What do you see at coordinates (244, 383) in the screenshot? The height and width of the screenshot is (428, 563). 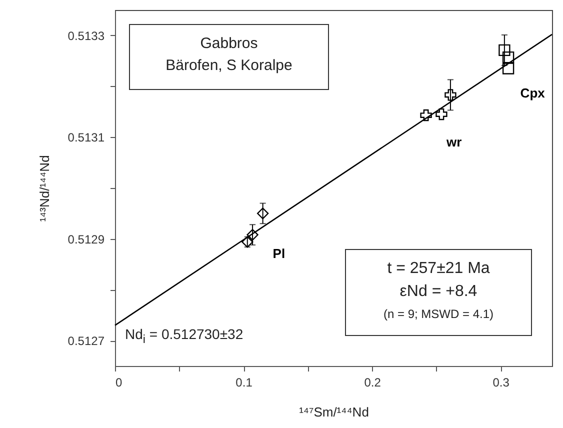 I see `x-tick-label: 0.1` at bounding box center [244, 383].